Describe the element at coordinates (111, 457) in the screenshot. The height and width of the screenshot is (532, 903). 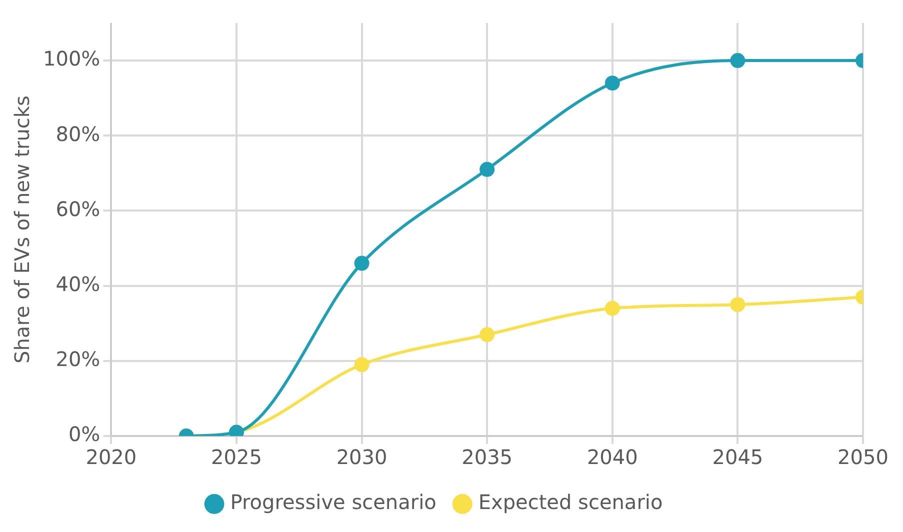
I see `x-tick-label: 2020` at that location.